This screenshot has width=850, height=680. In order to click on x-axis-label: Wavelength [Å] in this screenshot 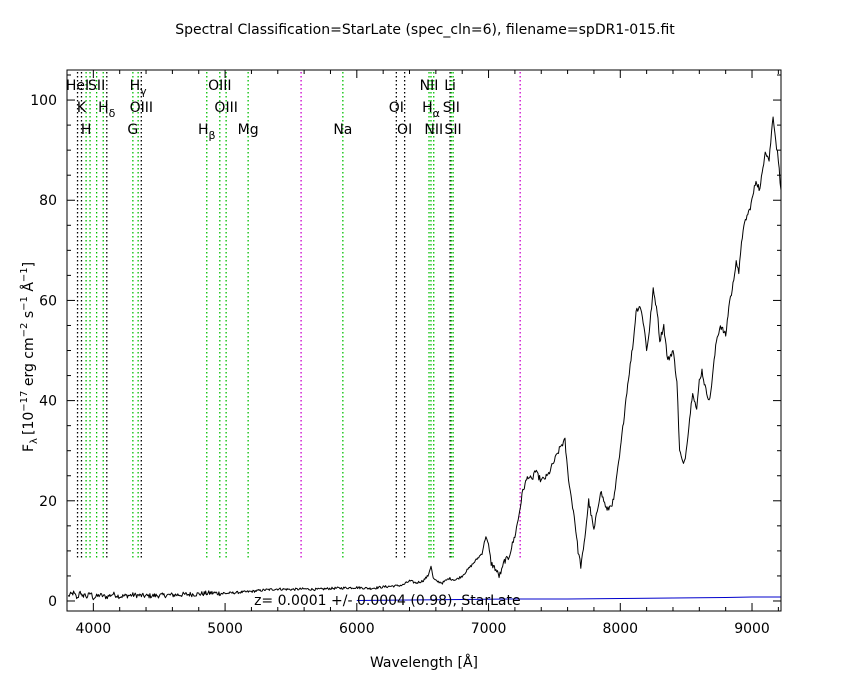, I will do `click(424, 662)`.